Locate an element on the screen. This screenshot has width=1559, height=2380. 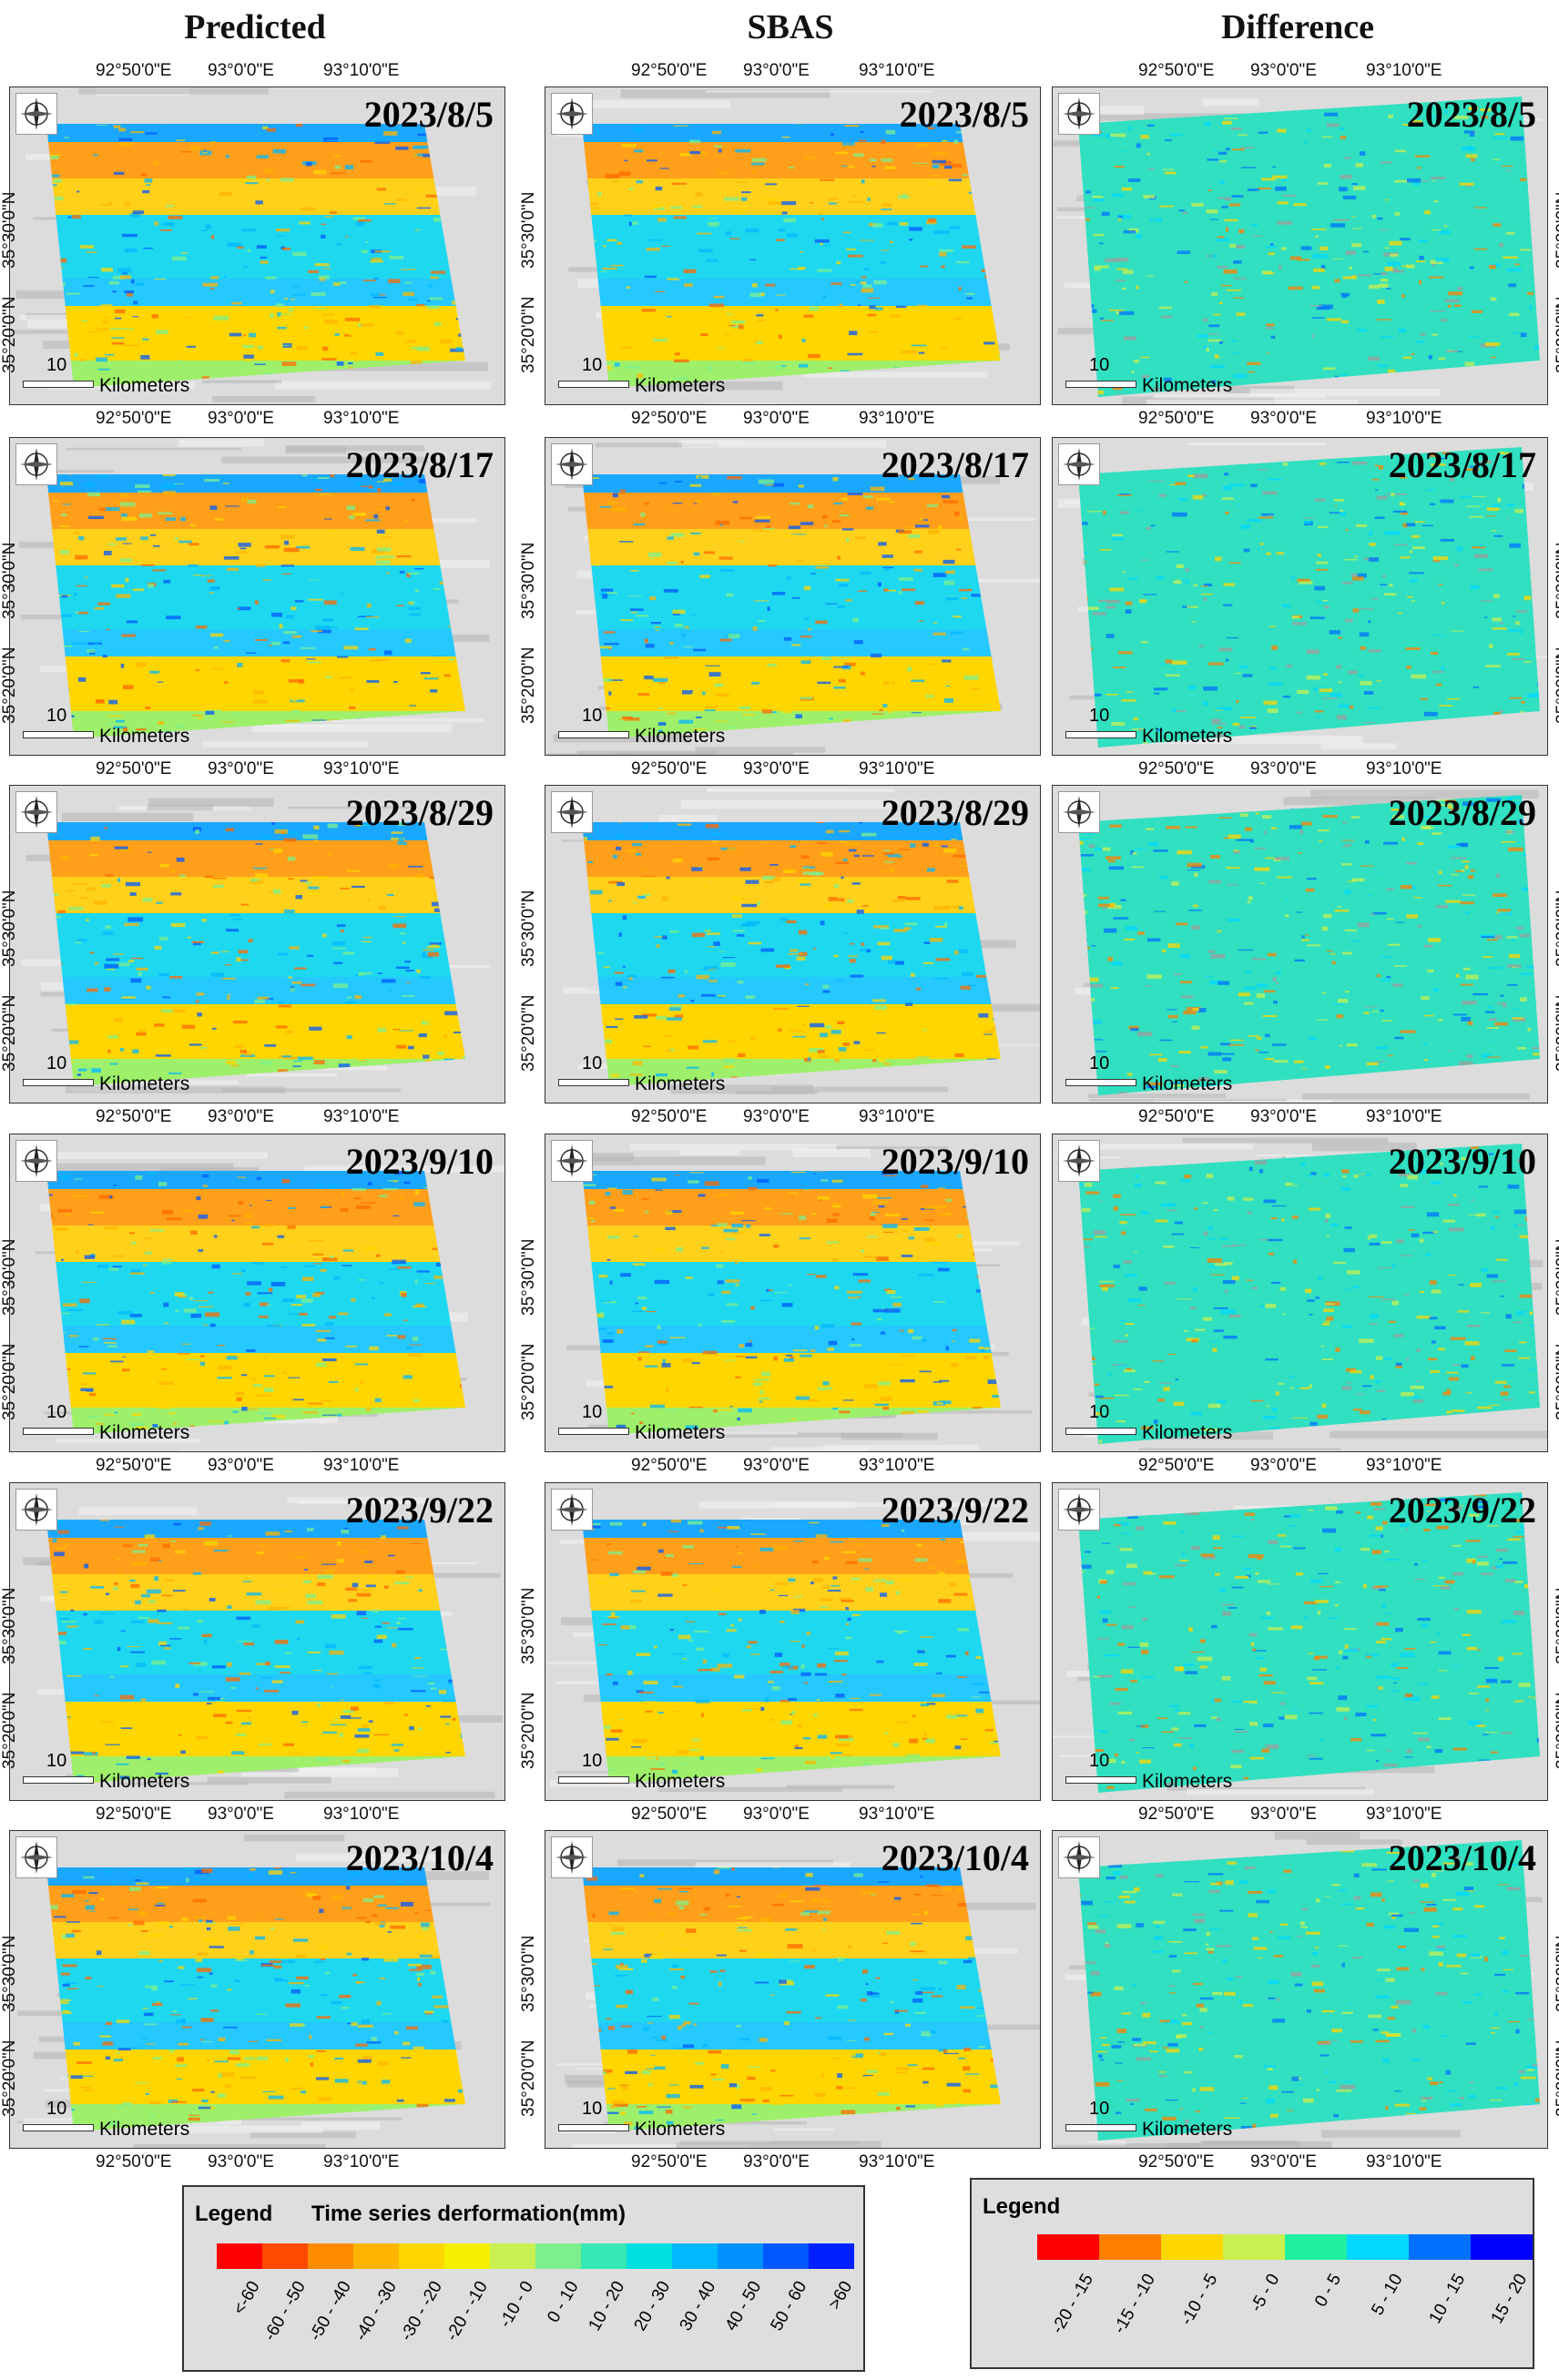
legend-class-label: 10 - 20 is located at coordinates (607, 2306).